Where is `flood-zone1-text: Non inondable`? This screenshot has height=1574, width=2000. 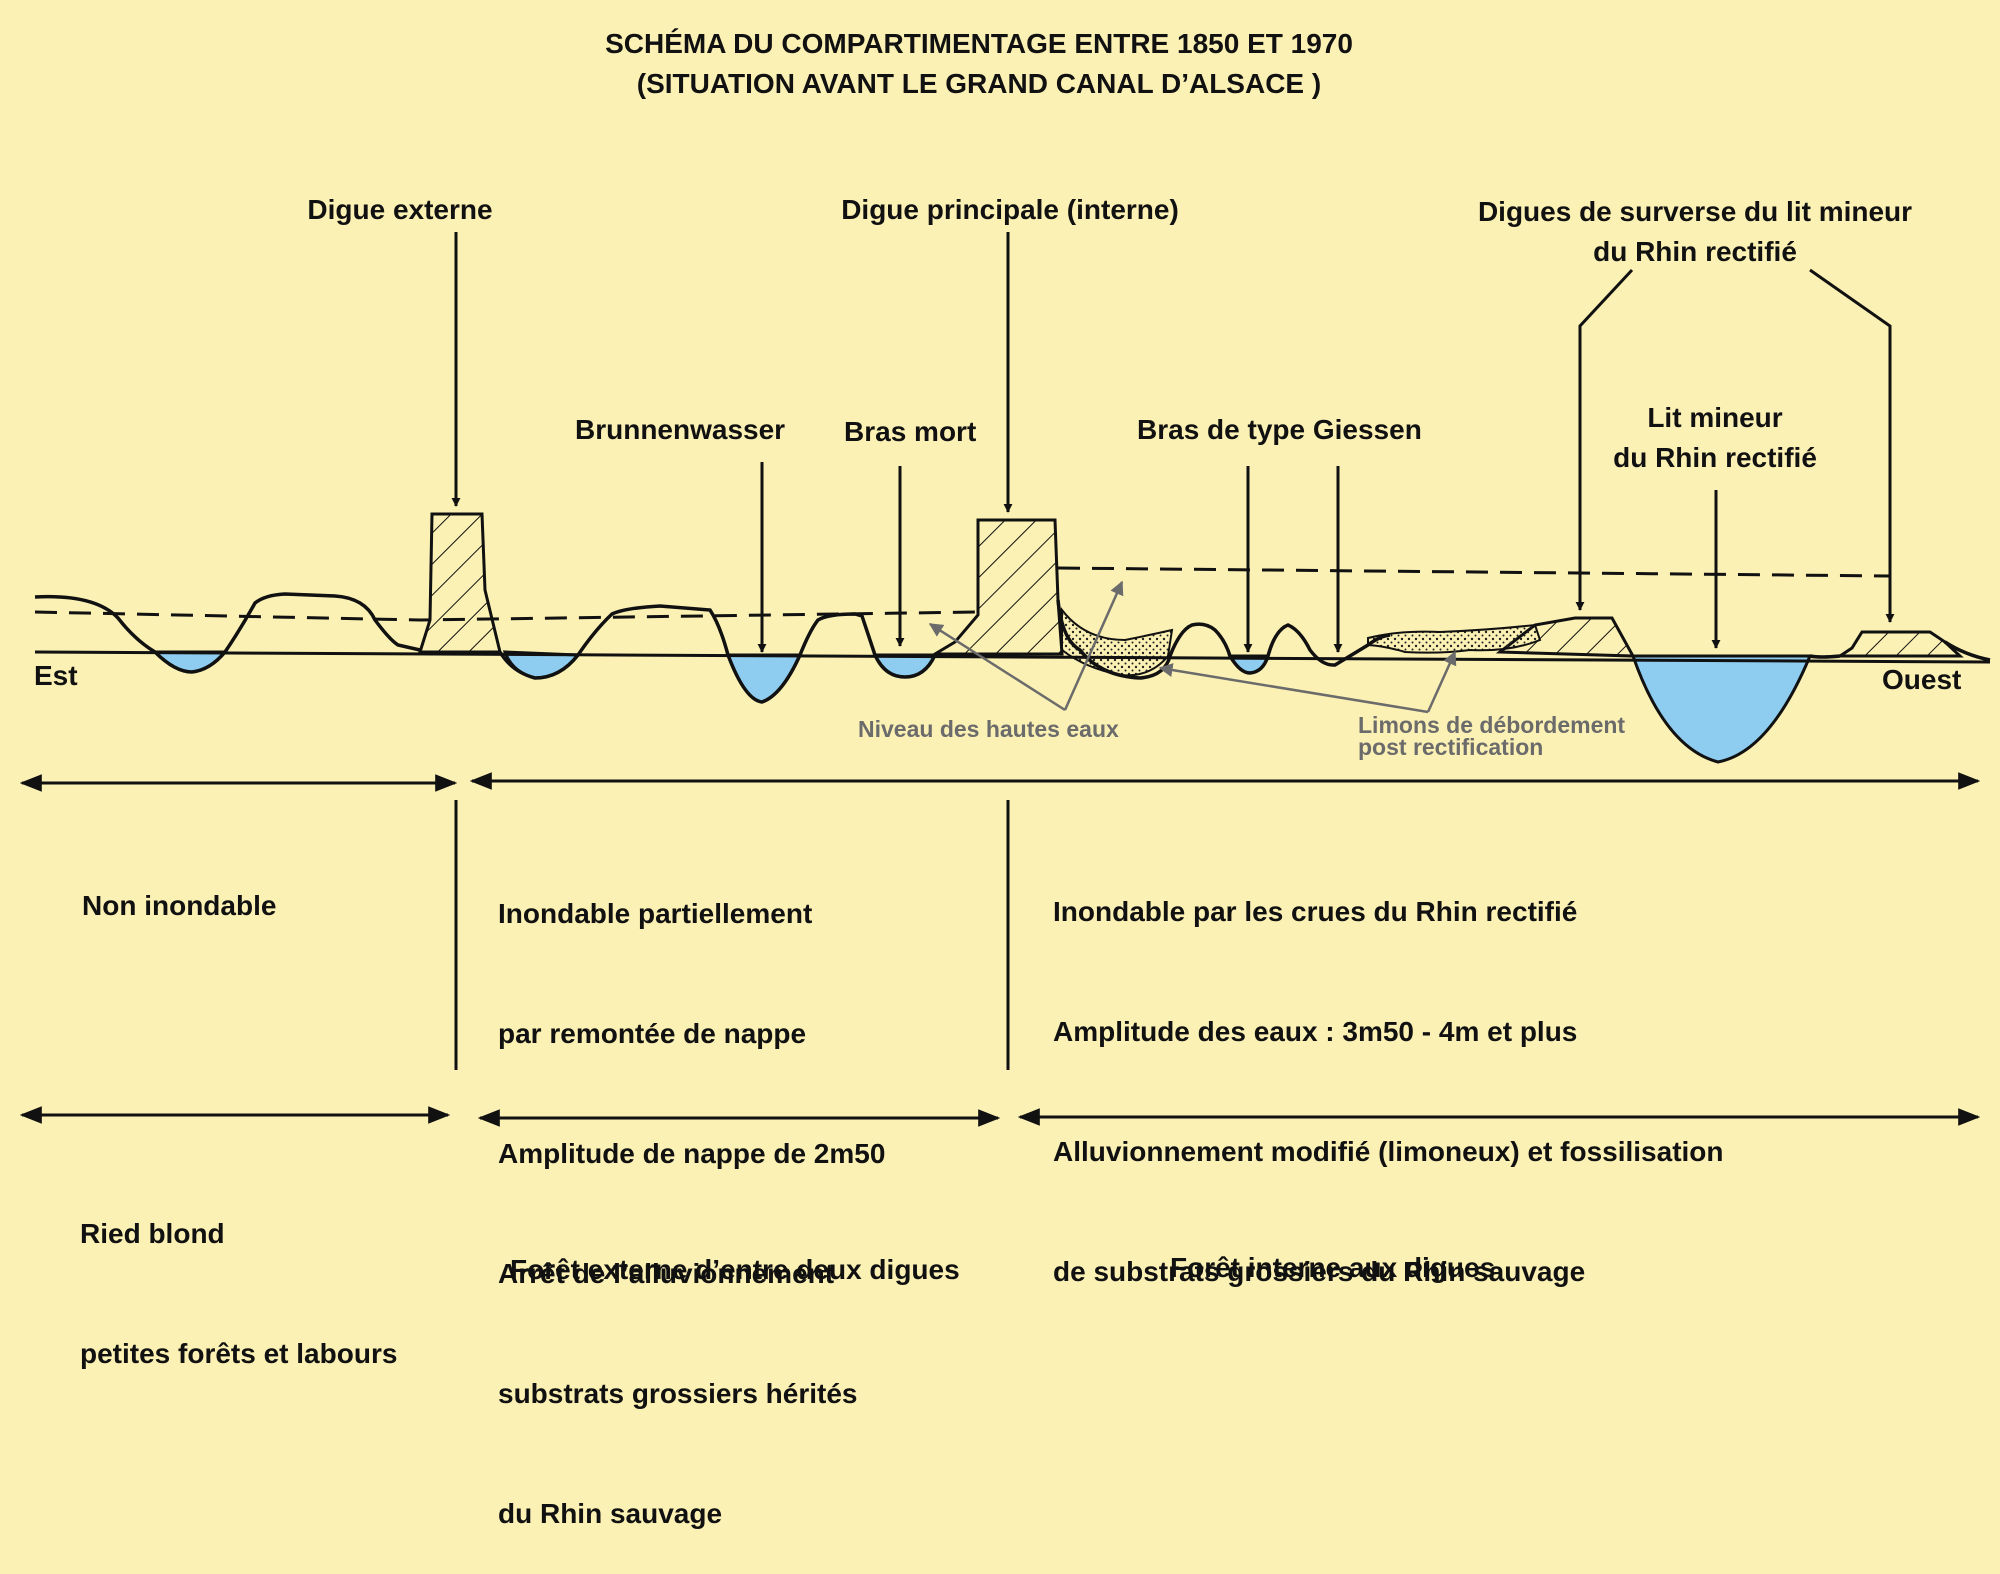
flood-zone1-text: Non inondable is located at coordinates (179, 886).